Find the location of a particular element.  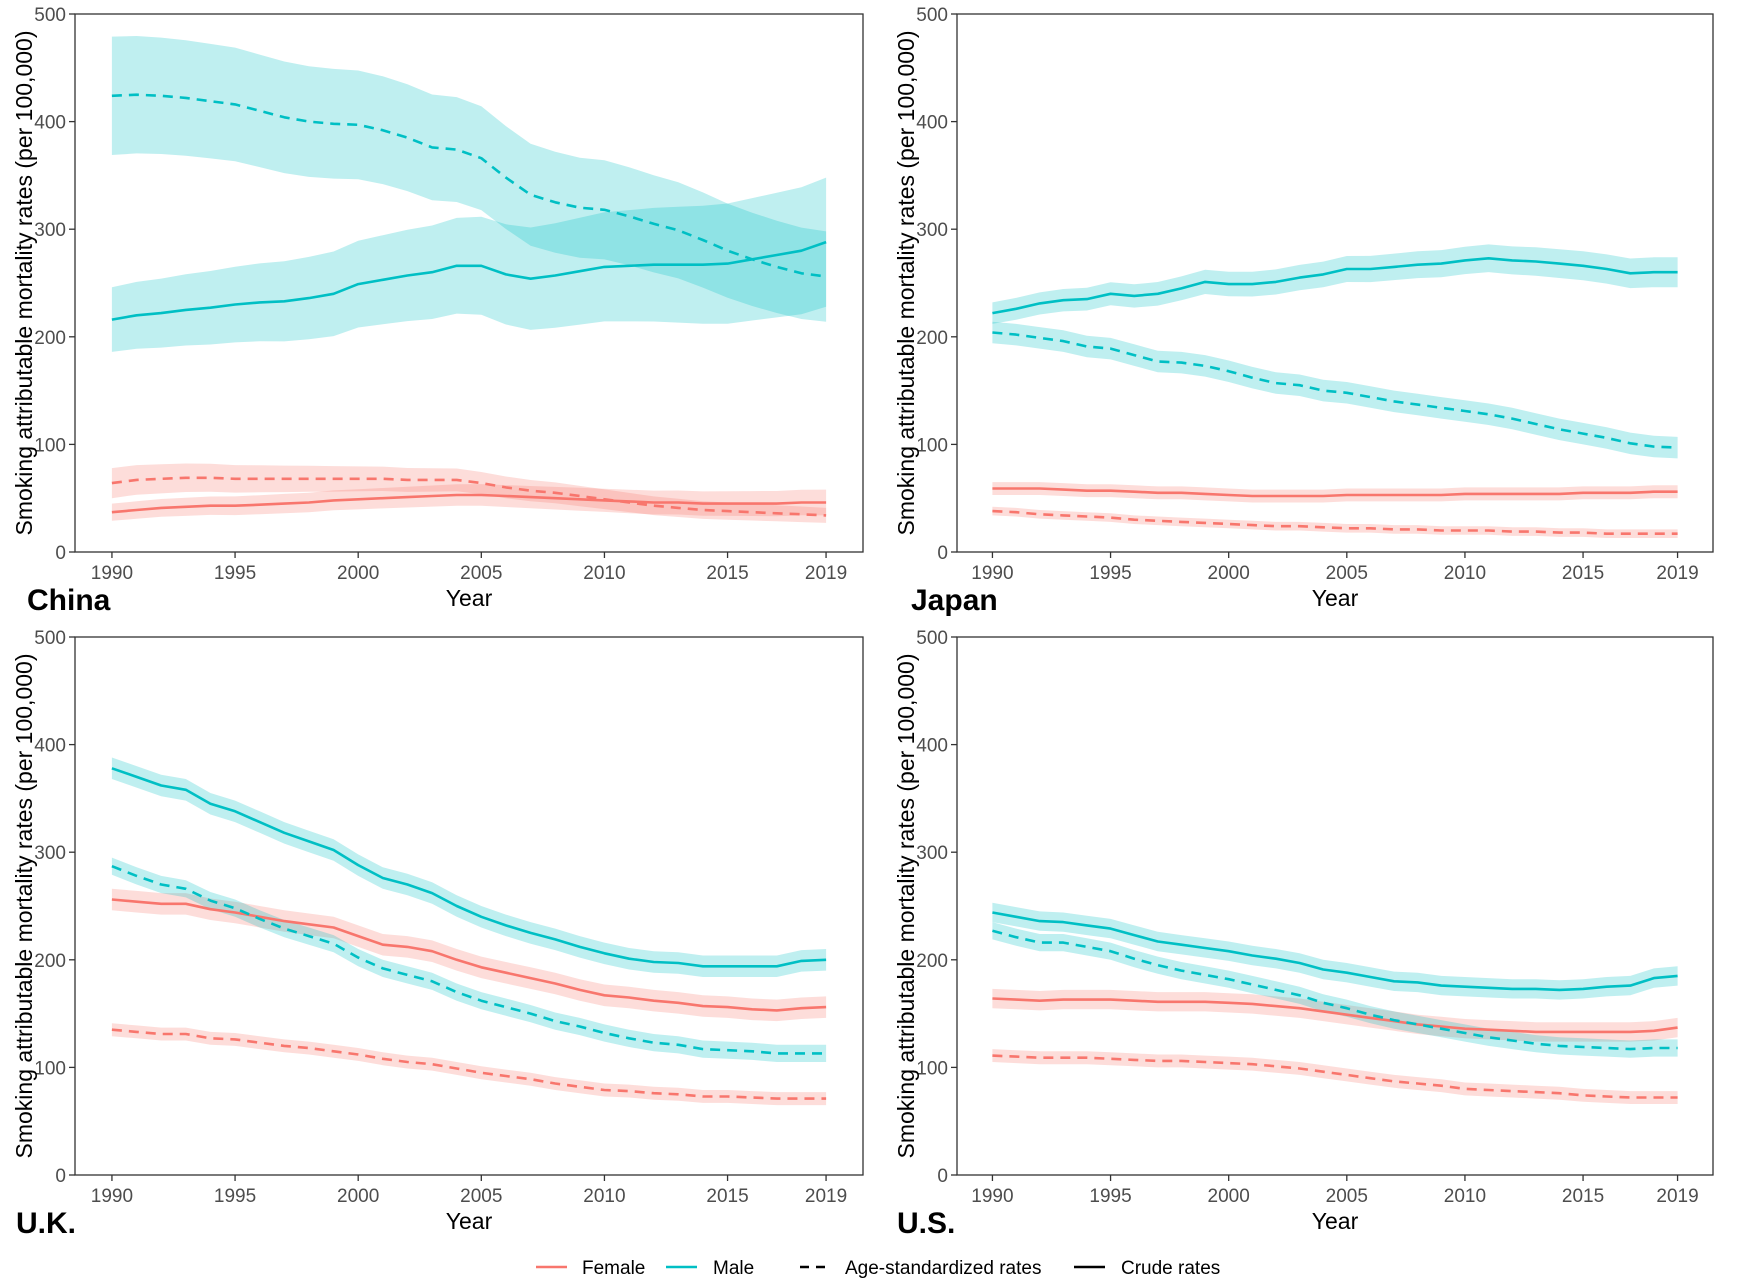

legend-age-standardized-label: Age-standardized rates is located at coordinates (943, 1268).